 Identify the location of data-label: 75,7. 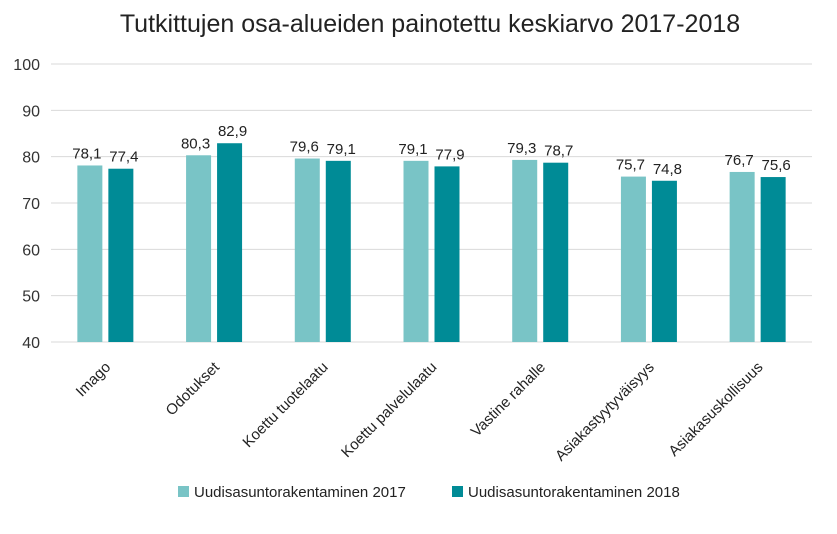
(630, 165).